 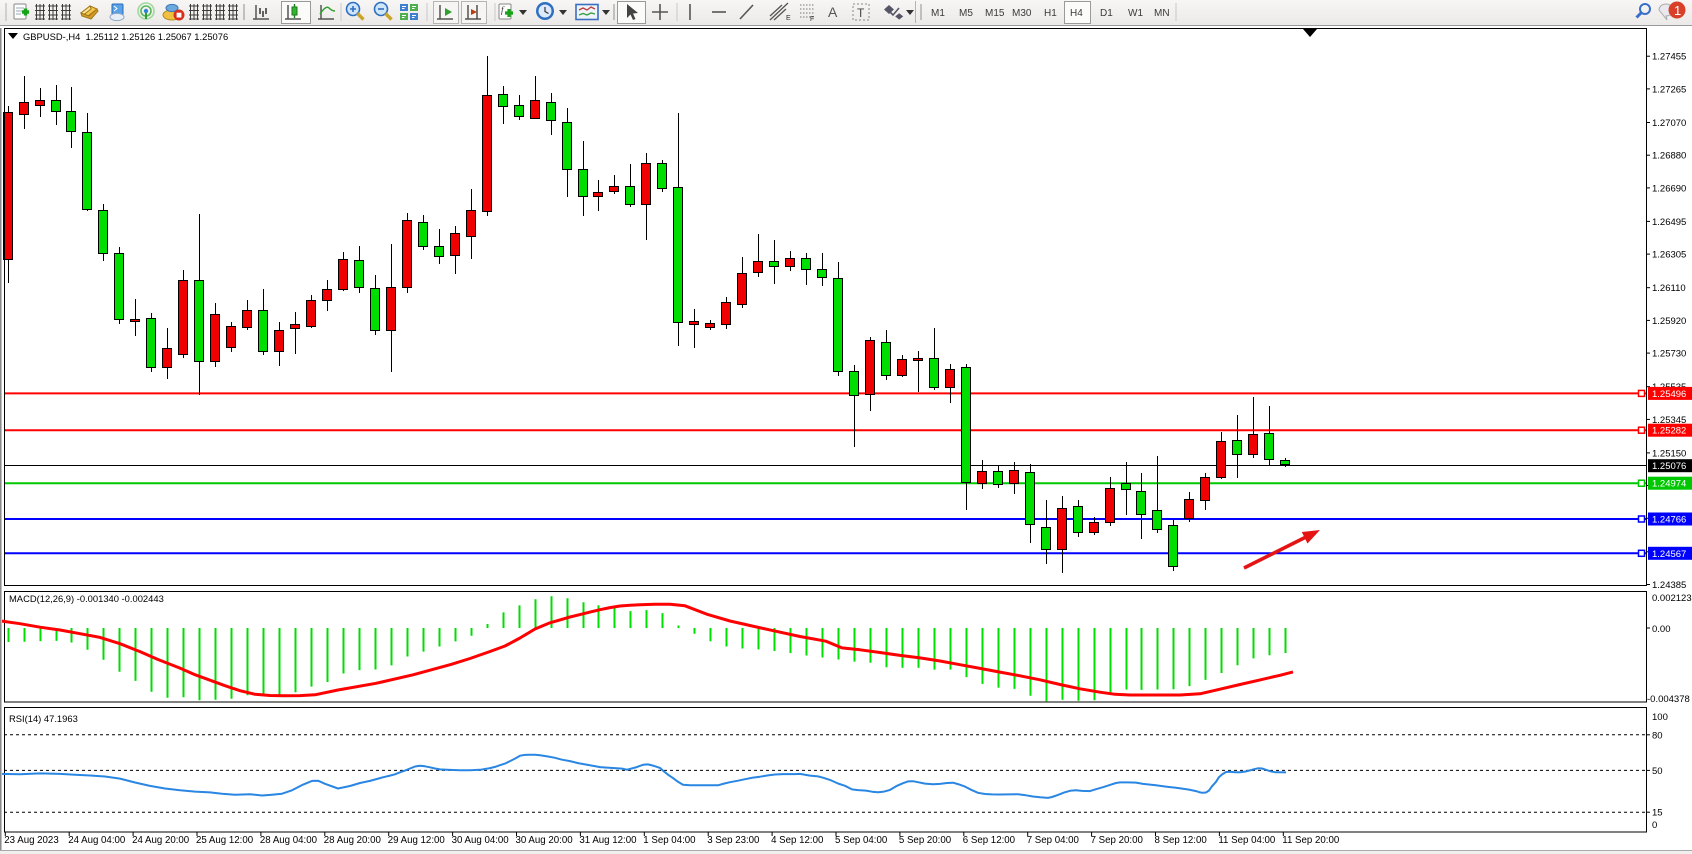 I want to click on svg-text: 6 Sep 12:00, so click(x=989, y=840).